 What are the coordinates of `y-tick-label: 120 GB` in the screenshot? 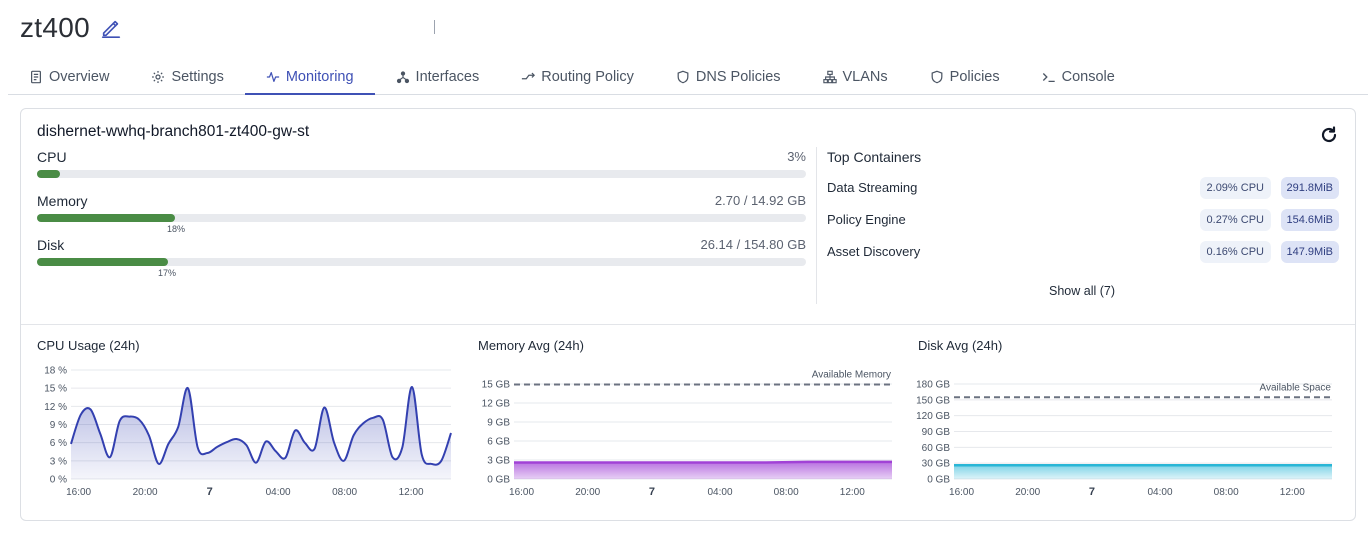 It's located at (933, 416).